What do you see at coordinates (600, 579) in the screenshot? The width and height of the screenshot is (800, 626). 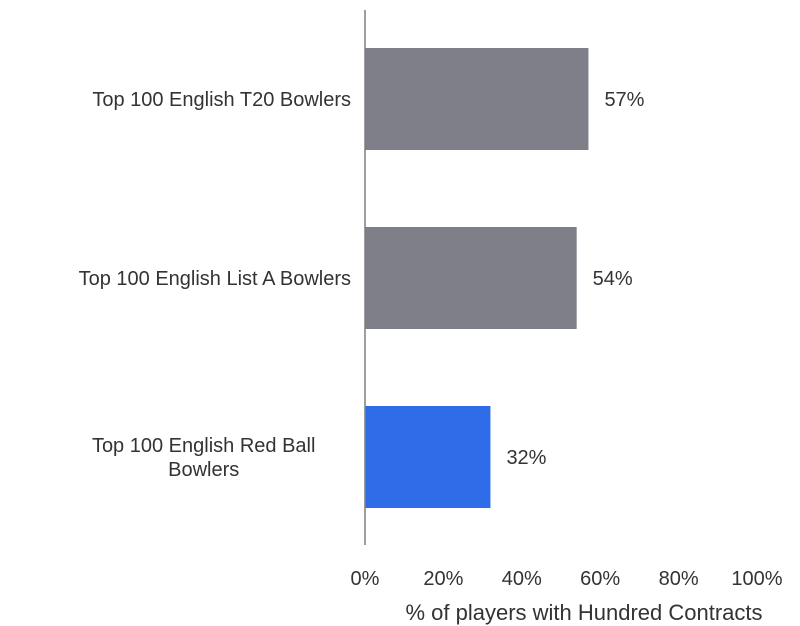 I see `x-tick-label-60: 60%` at bounding box center [600, 579].